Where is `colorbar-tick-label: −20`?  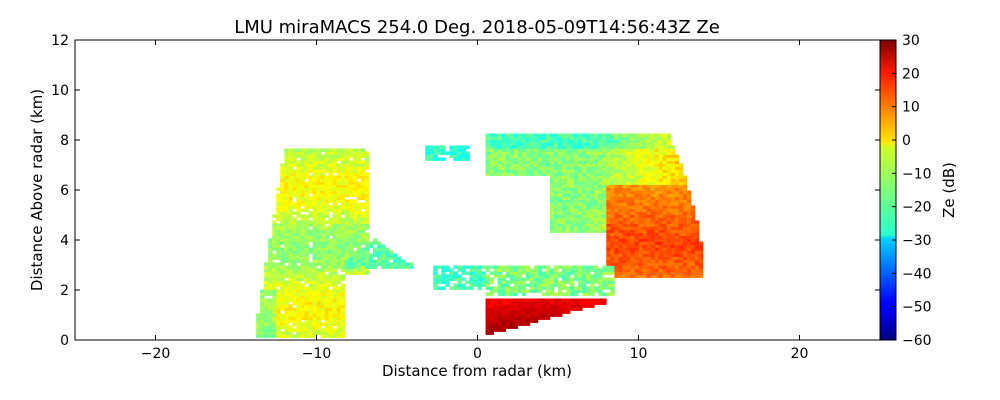
colorbar-tick-label: −20 is located at coordinates (917, 208).